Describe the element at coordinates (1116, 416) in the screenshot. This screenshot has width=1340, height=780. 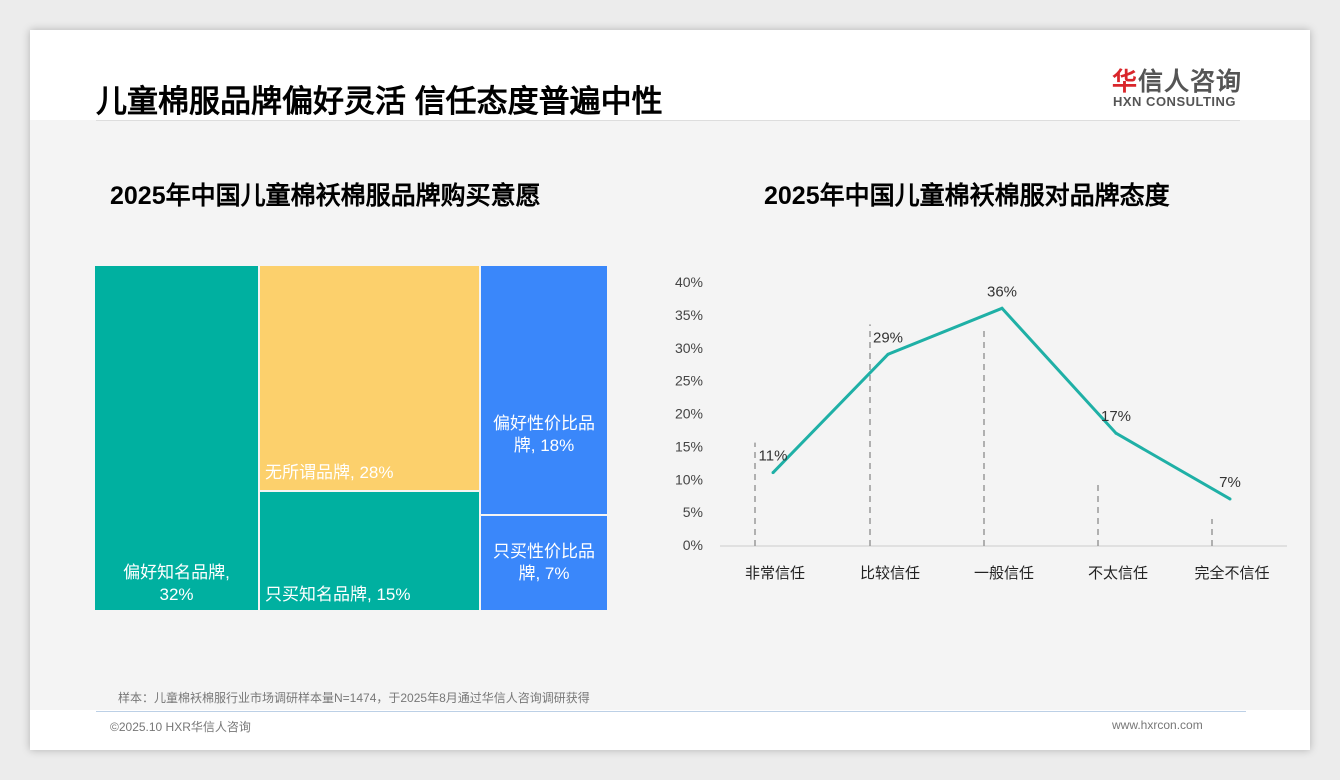
I see `data-label: 17%` at that location.